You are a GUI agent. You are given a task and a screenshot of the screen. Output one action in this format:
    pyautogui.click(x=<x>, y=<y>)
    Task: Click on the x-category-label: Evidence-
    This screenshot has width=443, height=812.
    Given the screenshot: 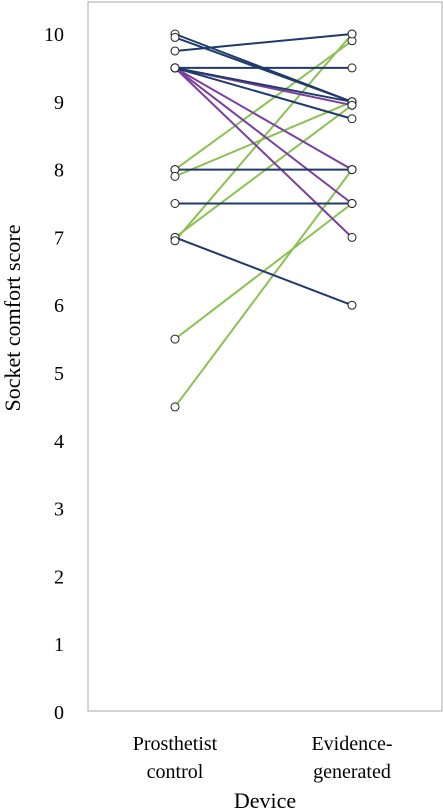 What is the action you would take?
    pyautogui.click(x=351, y=744)
    